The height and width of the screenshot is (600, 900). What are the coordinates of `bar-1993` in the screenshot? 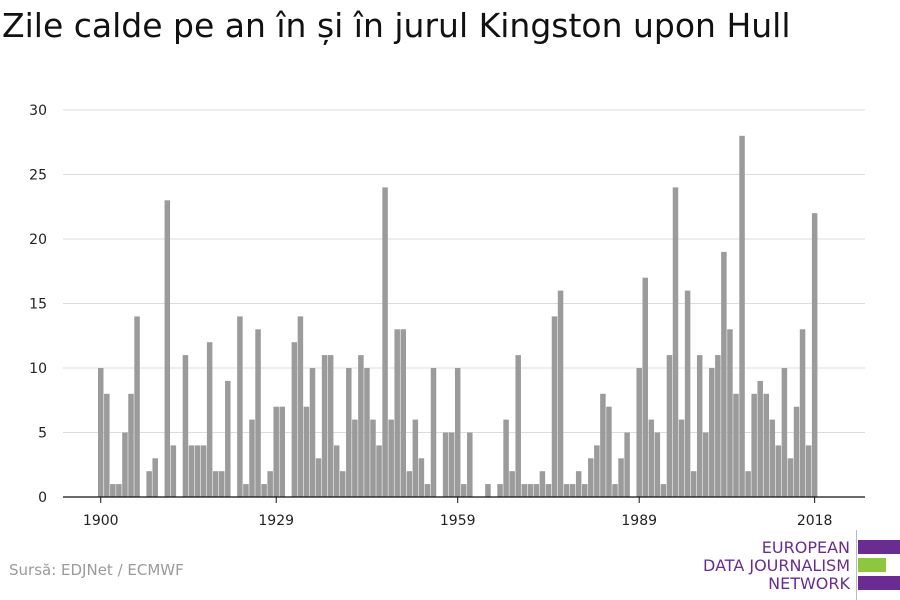 It's located at (663, 490).